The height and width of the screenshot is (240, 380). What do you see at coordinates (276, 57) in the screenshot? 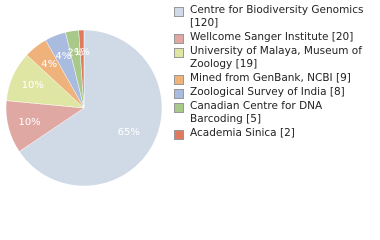
I see `legend-label: University of Malaya, Museum of Zoology` at bounding box center [276, 57].